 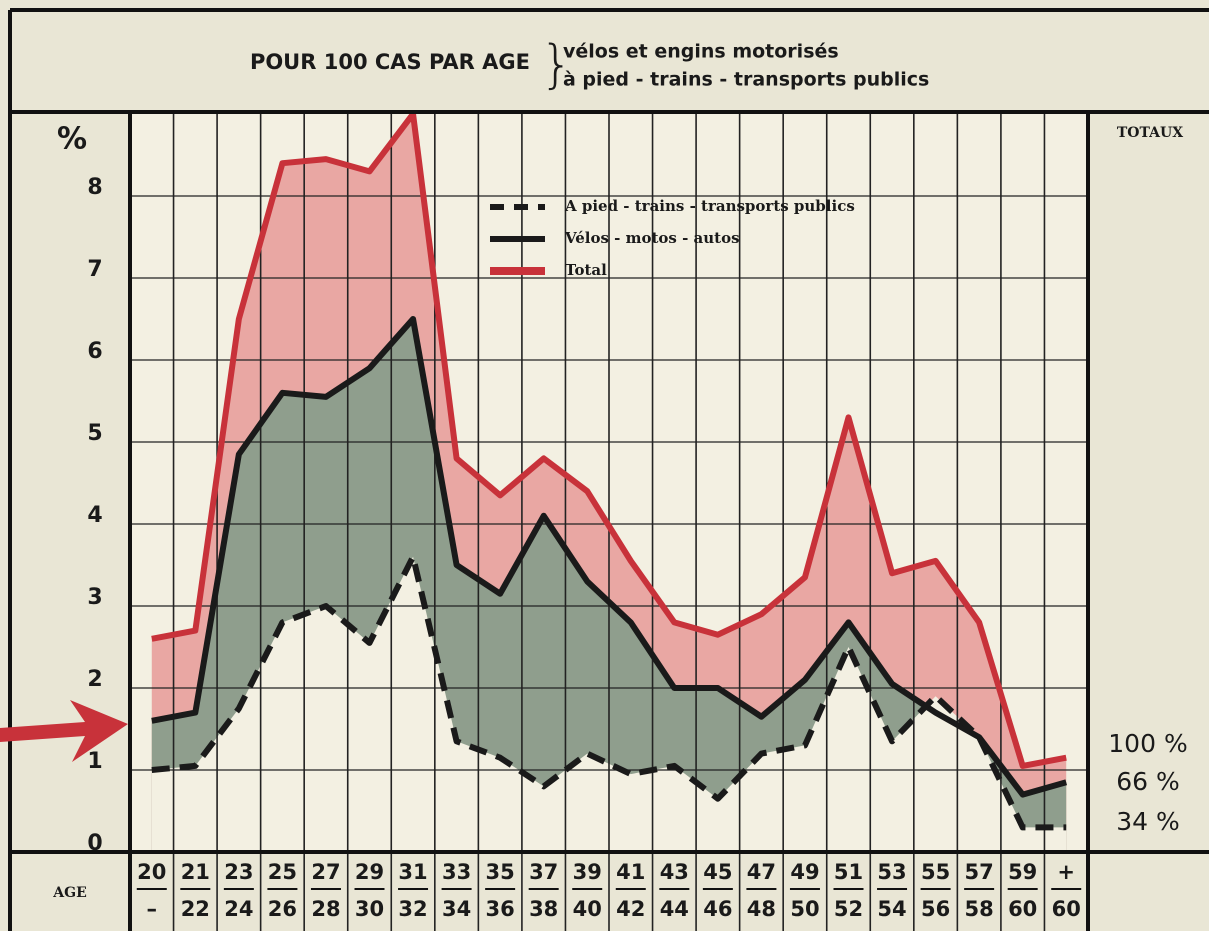 I want to click on y-tick-label: 1, so click(x=94, y=761).